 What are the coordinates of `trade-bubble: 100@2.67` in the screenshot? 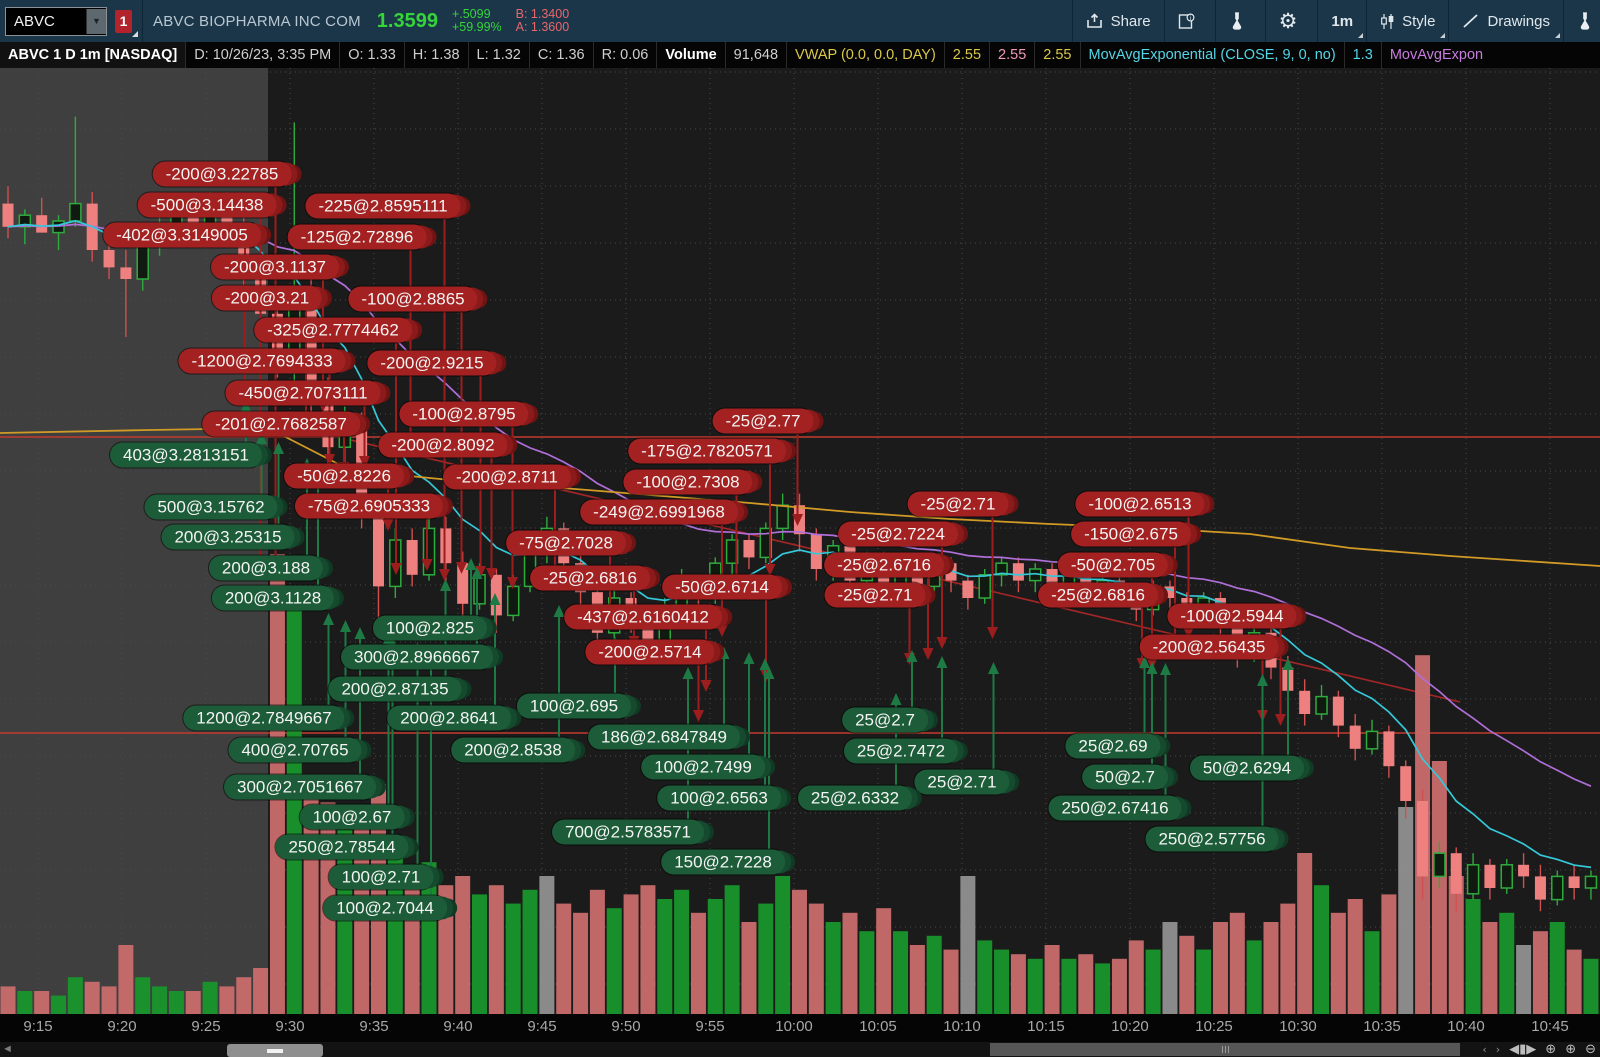 It's located at (352, 817).